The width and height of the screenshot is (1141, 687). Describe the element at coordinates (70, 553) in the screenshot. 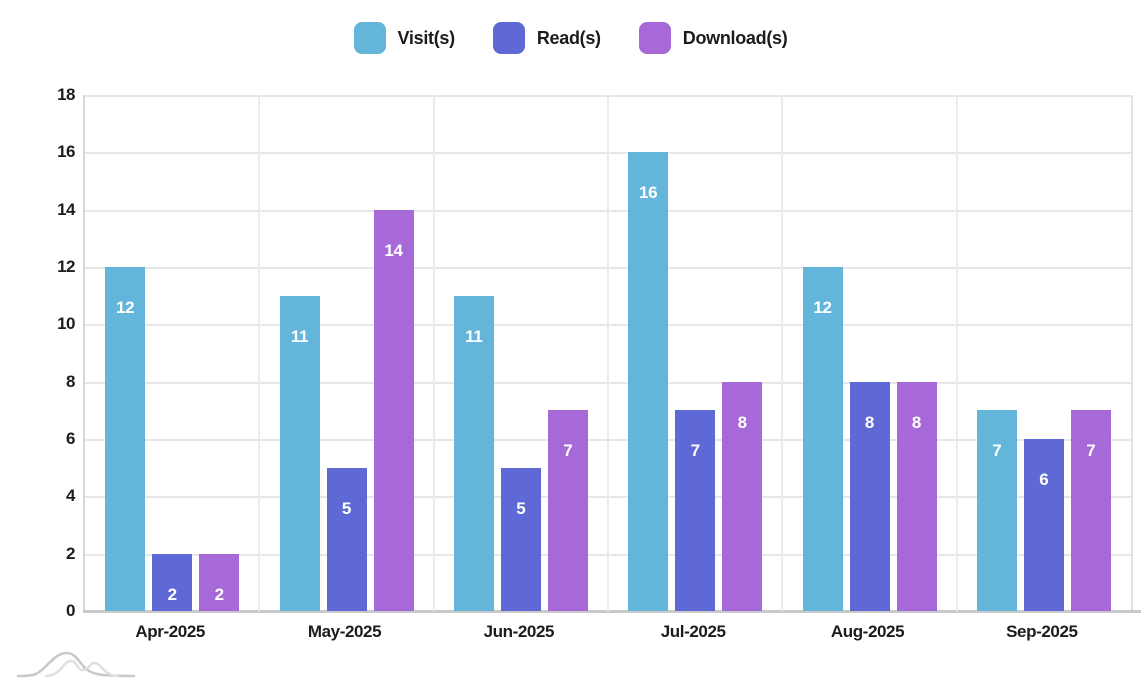

I see `y-tick-label: 2` at that location.